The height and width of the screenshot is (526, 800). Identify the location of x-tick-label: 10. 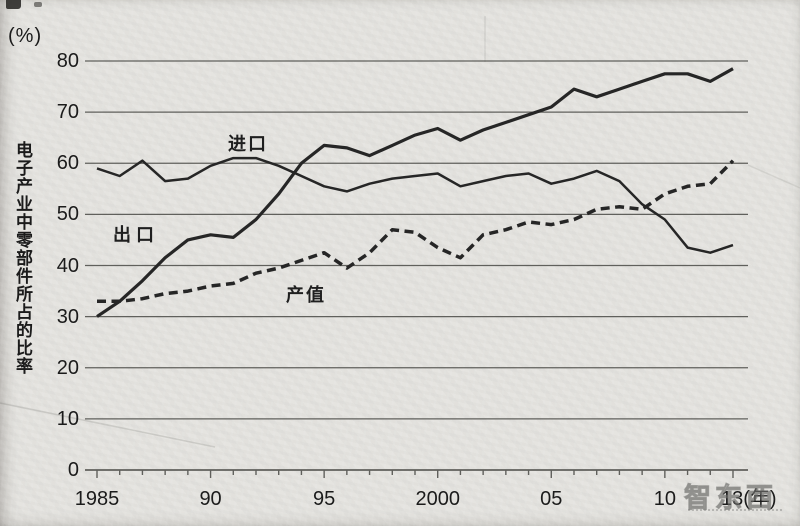
(664, 499).